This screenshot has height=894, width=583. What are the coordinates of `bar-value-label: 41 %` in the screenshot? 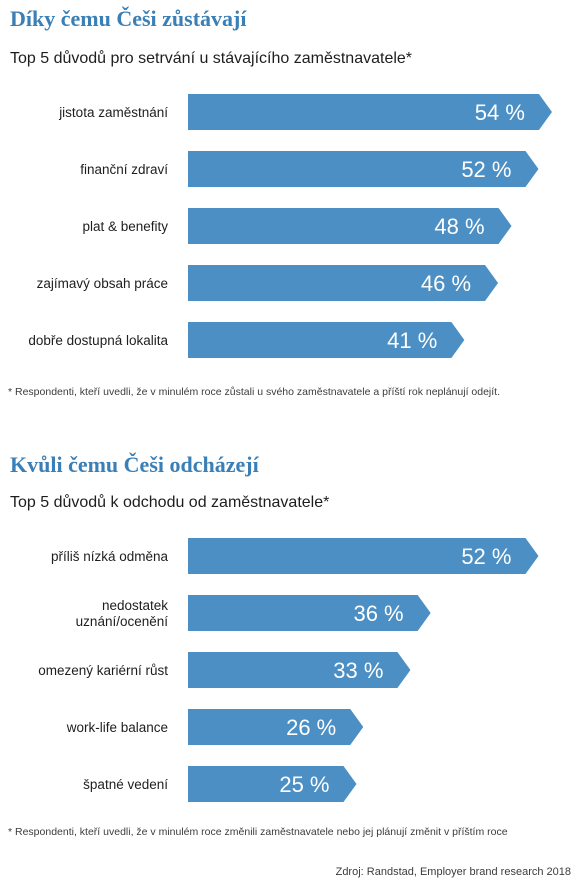 It's located at (412, 340).